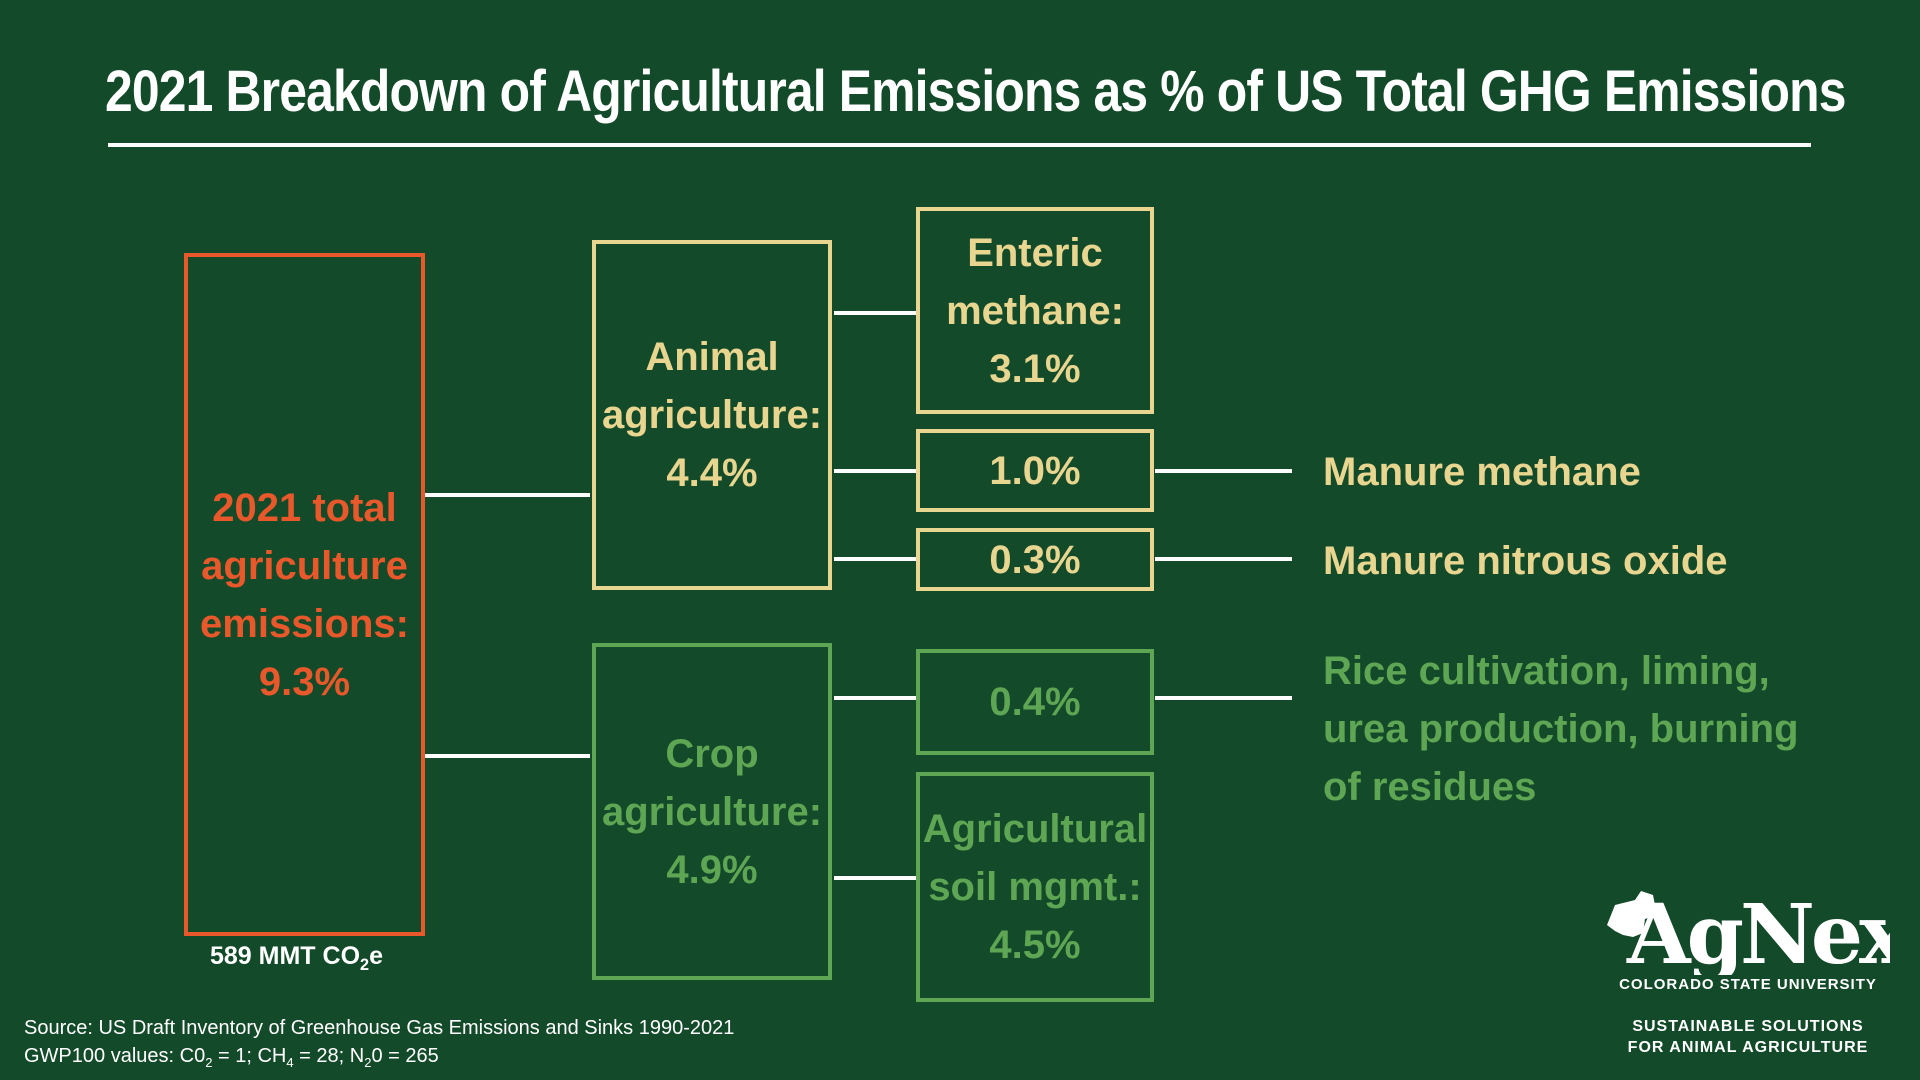 The image size is (1920, 1080). I want to click on total-note-sub: 2, so click(365, 965).